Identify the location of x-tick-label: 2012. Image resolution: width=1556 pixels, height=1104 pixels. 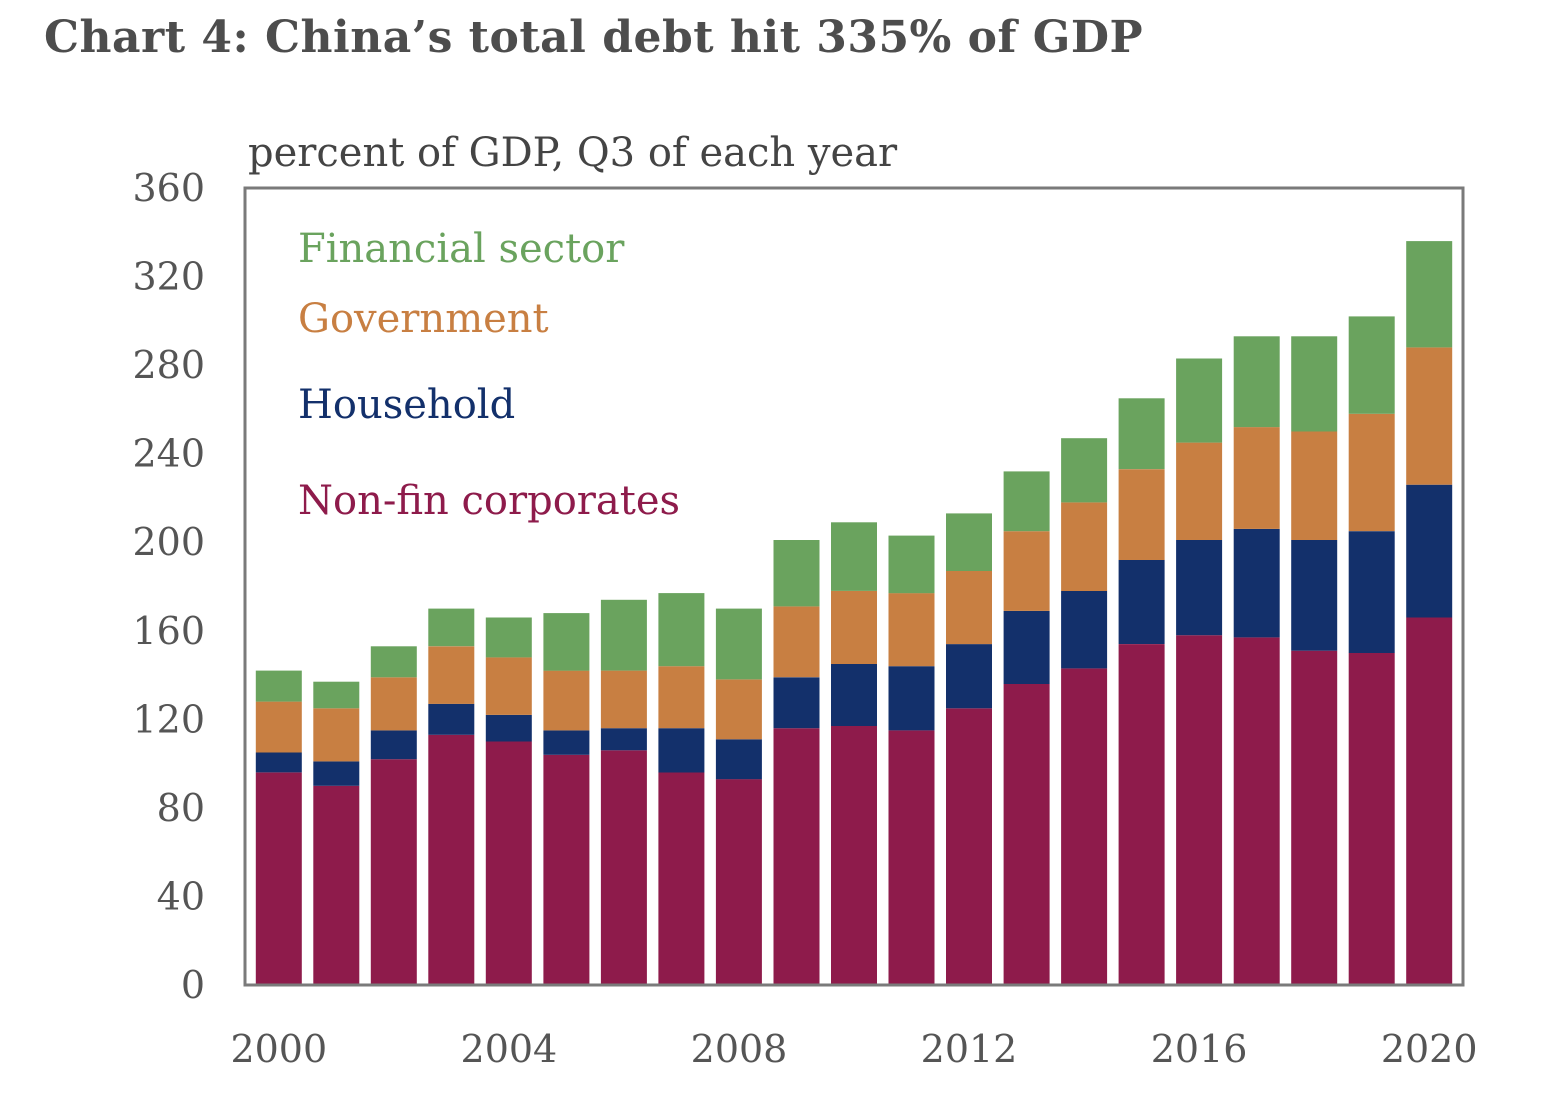
(969, 1049).